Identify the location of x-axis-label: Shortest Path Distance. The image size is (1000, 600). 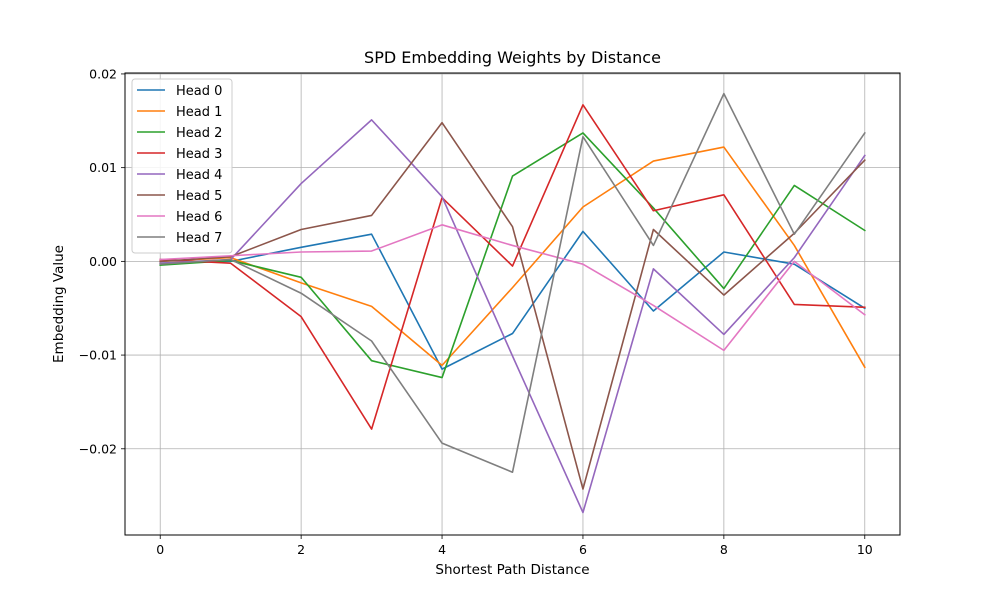
(512, 570).